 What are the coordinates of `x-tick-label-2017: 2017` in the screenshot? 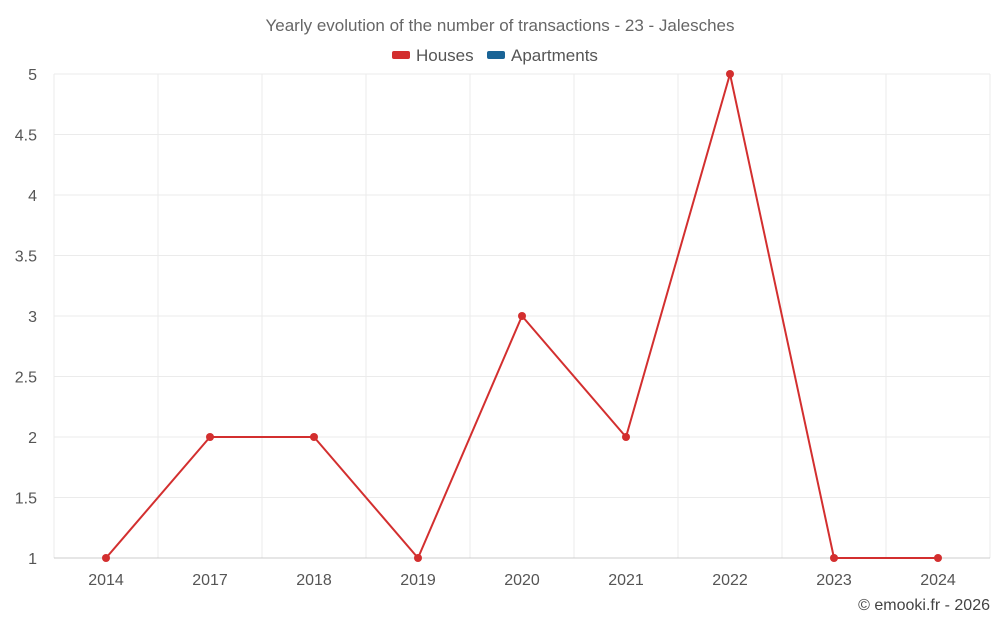 It's located at (210, 580).